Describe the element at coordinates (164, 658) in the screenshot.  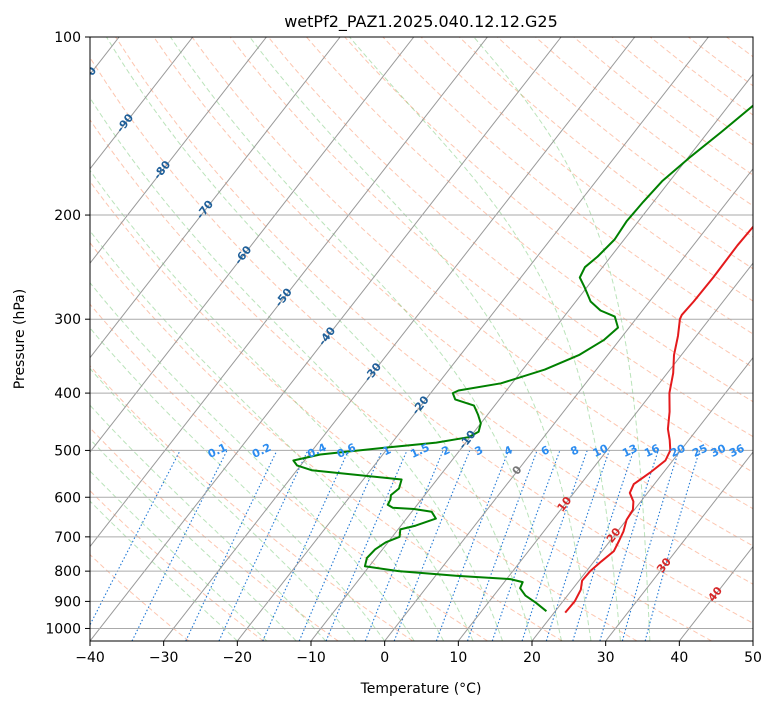
I see `x-tick-label: −30` at that location.